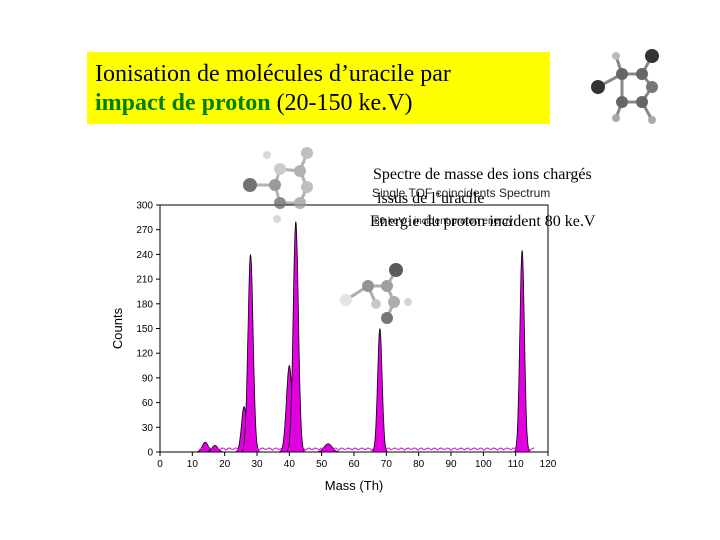 This screenshot has width=720, height=540. What do you see at coordinates (366, 449) in the screenshot?
I see `baseline-noise` at bounding box center [366, 449].